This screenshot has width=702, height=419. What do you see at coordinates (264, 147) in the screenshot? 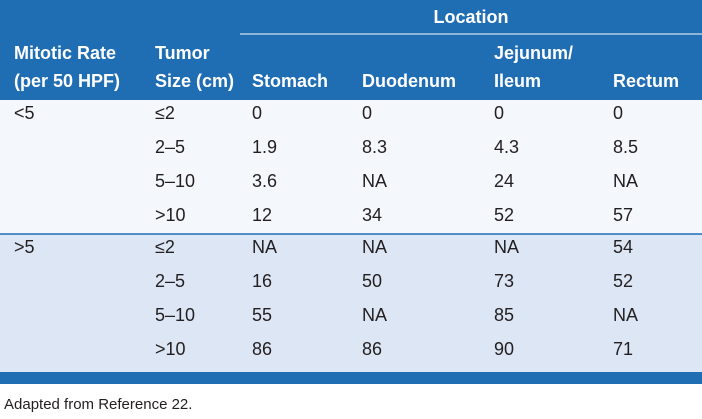
I see `cell: 1.9` at bounding box center [264, 147].